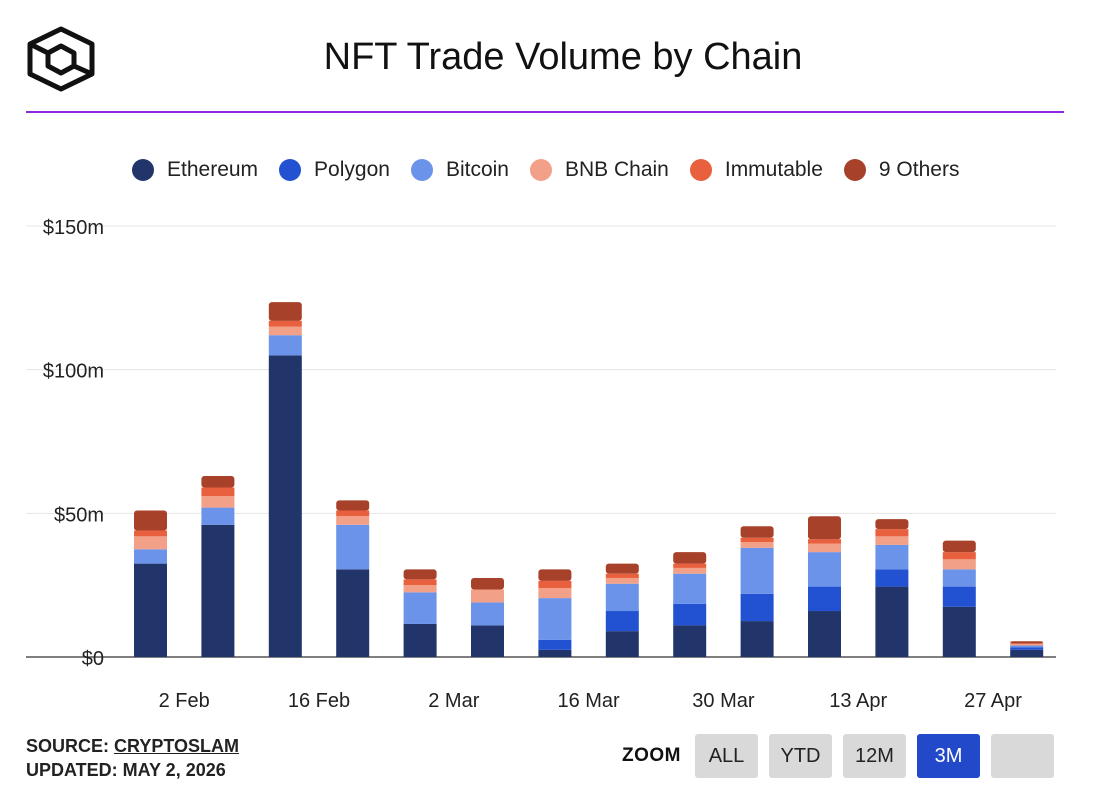  What do you see at coordinates (800, 756) in the screenshot?
I see `zoom-ytd-button: YTD` at bounding box center [800, 756].